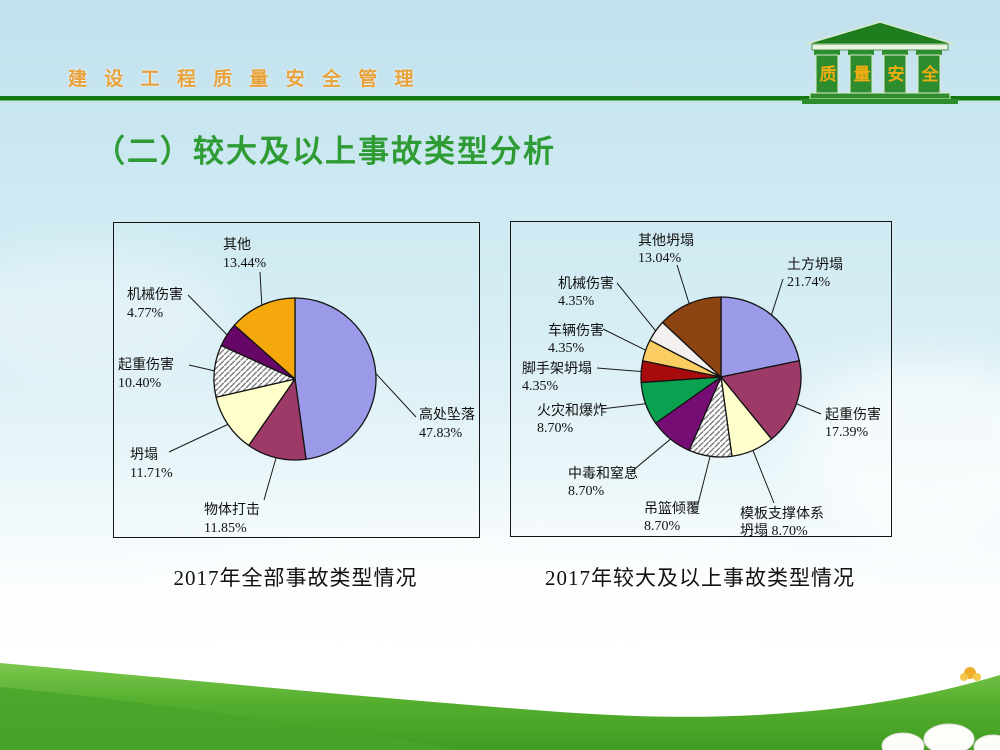 This screenshot has height=750, width=1000. I want to click on slice-label: 火灾和爆炸, so click(572, 410).